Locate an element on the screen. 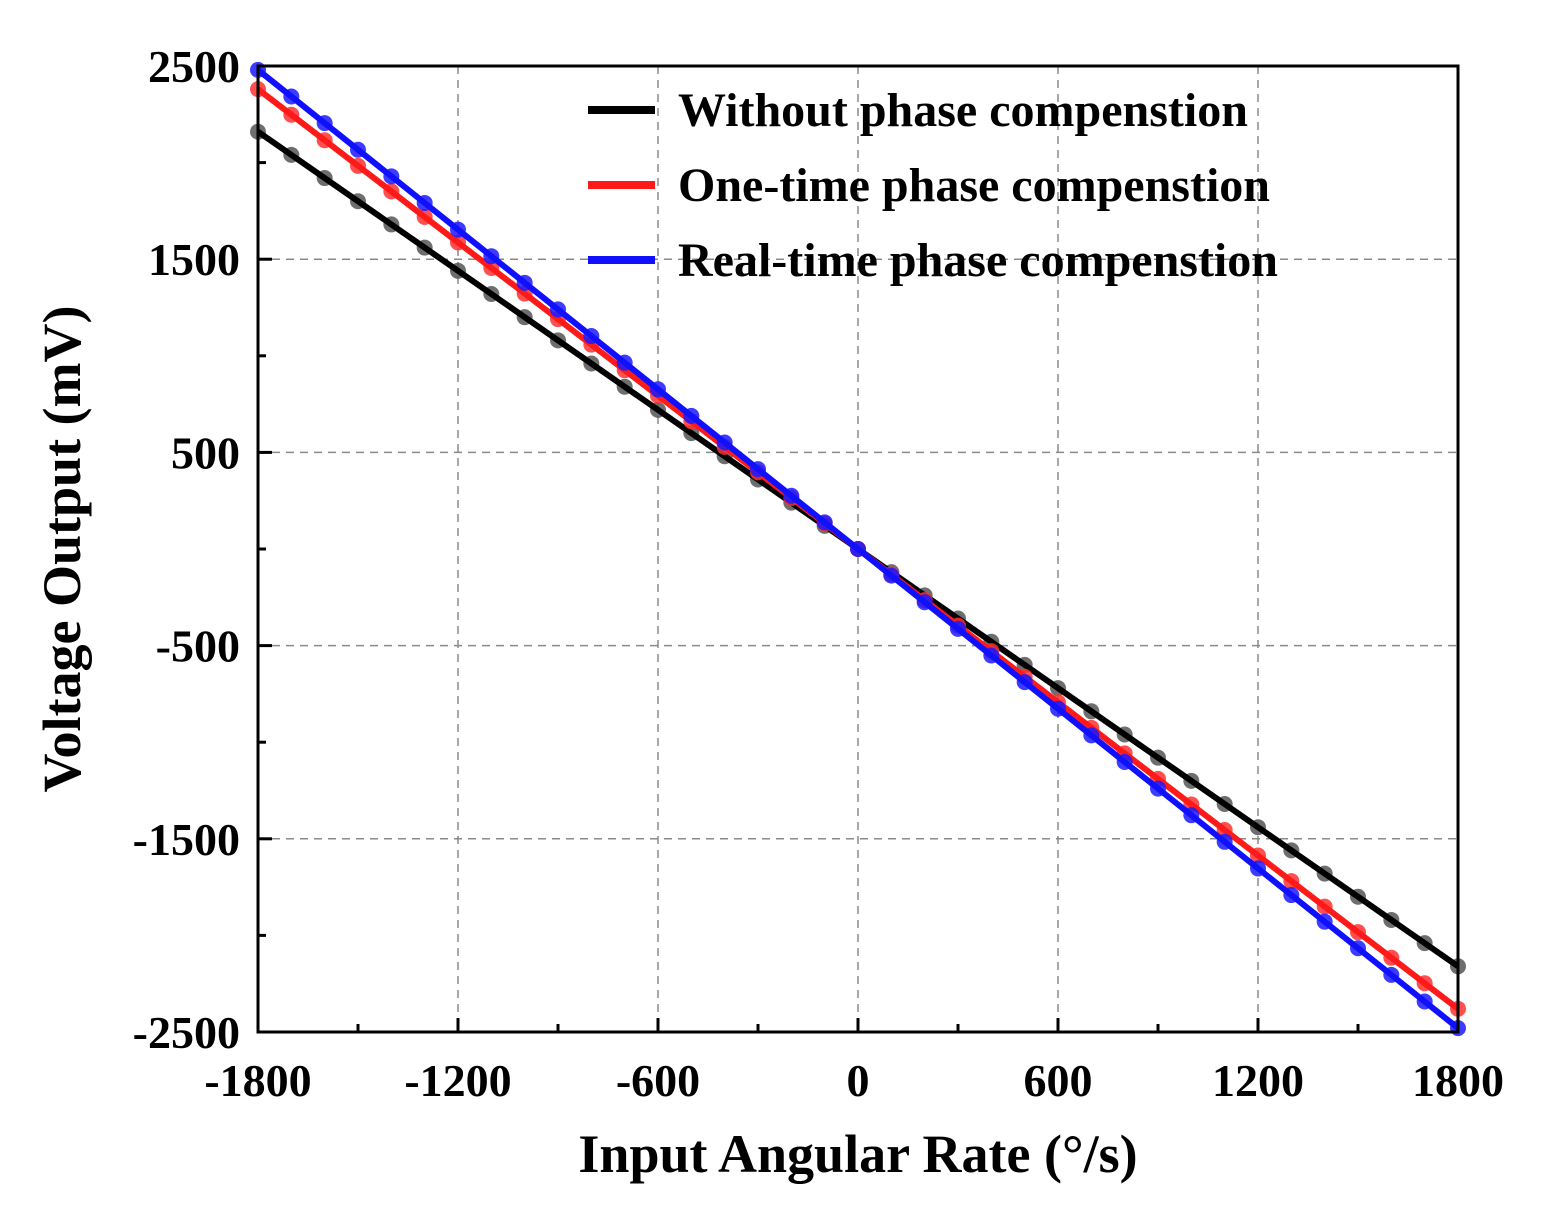 This screenshot has height=1209, width=1549. x-tick-label: -600 is located at coordinates (658, 1080).